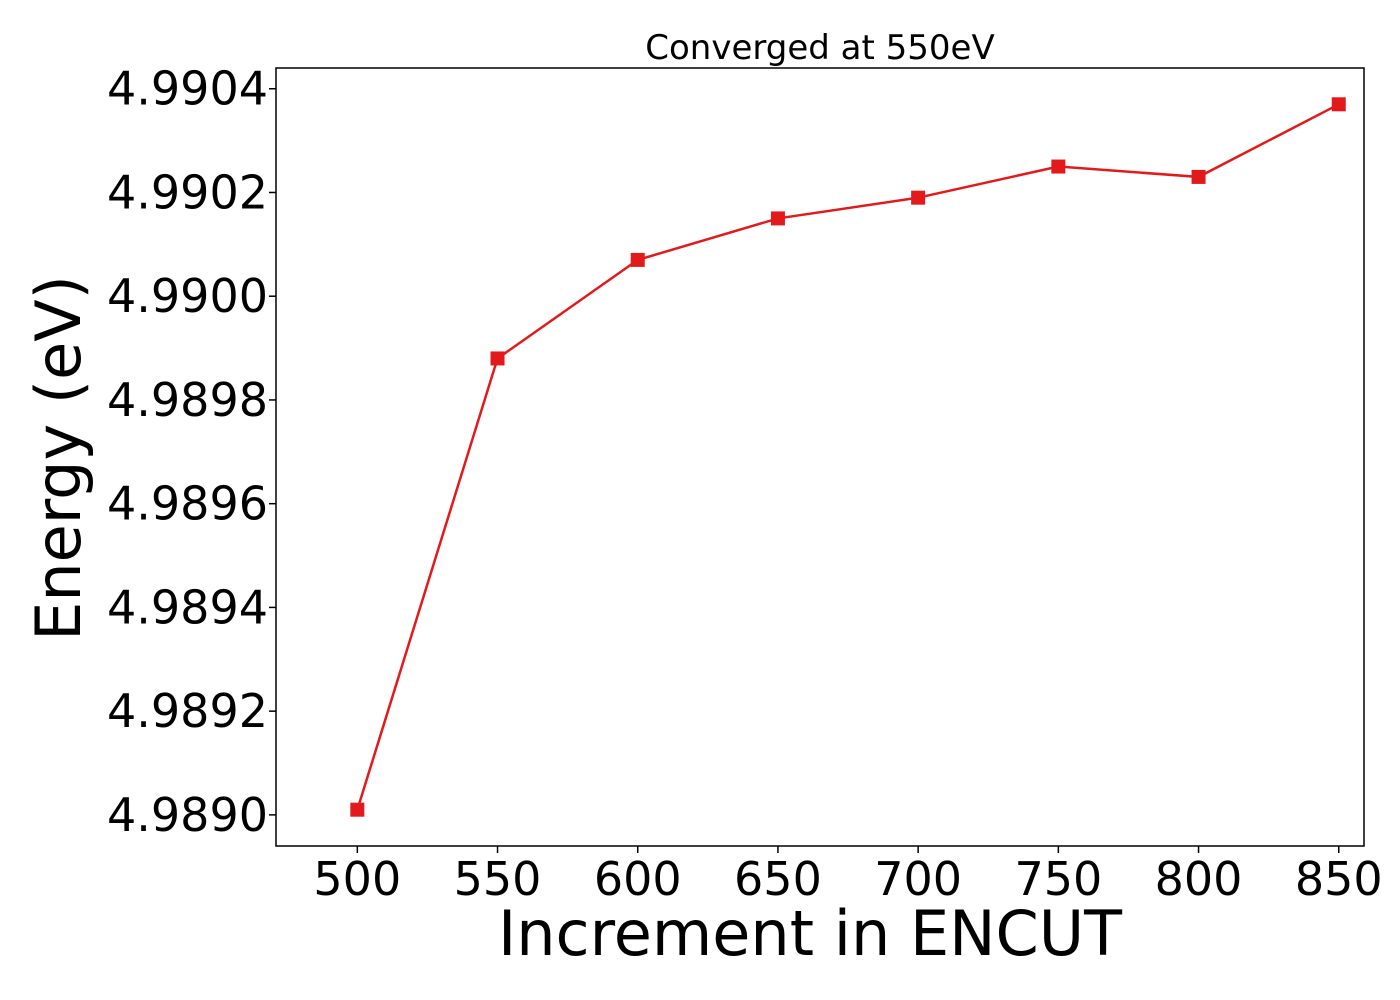  I want to click on y-tick-label: 4.9890, so click(187, 815).